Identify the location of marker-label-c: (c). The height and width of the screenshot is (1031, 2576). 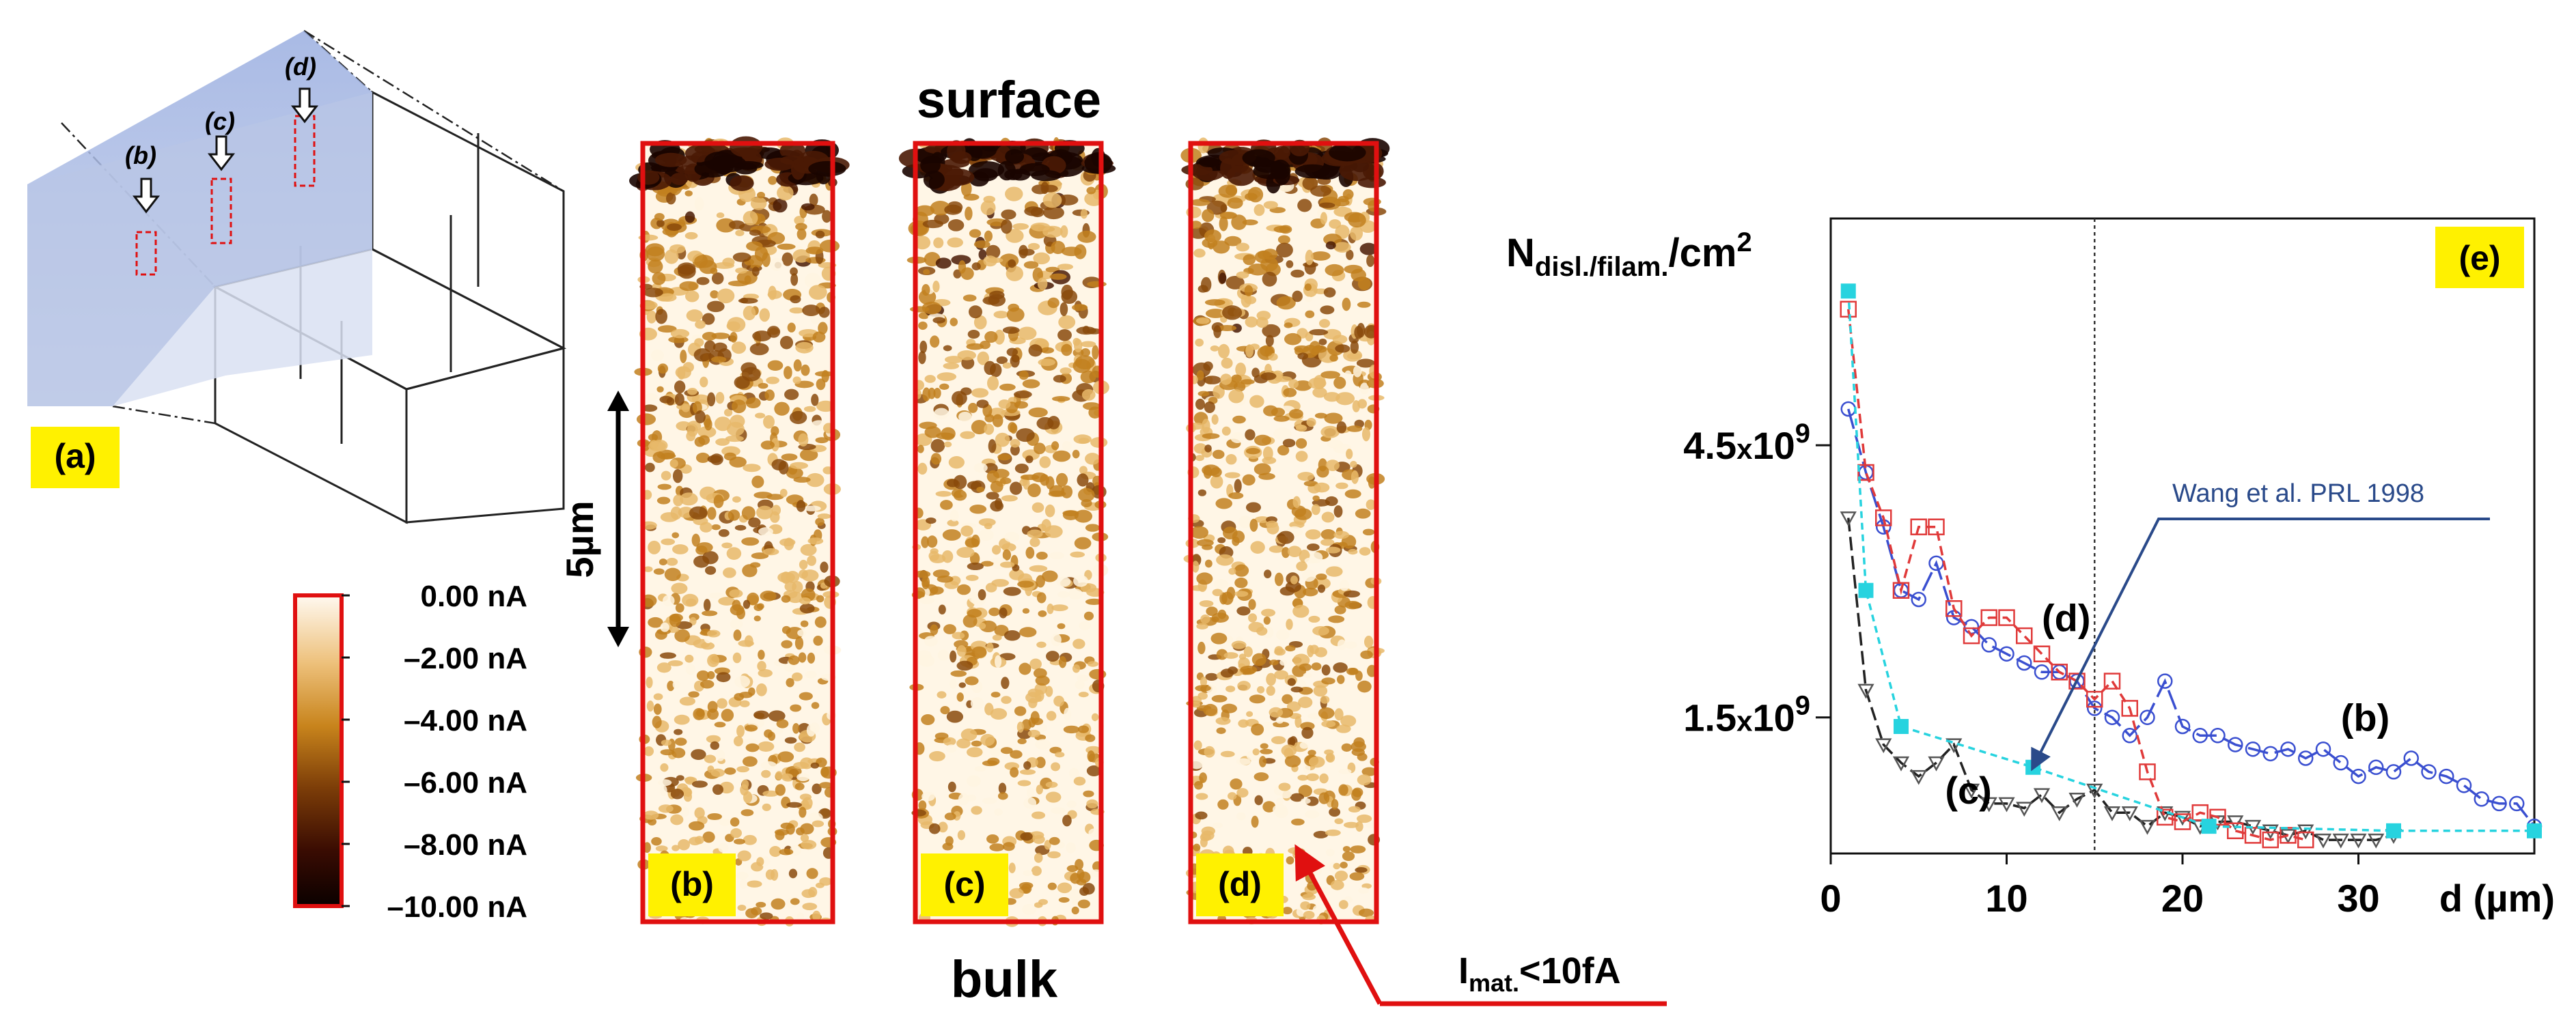
(220, 121).